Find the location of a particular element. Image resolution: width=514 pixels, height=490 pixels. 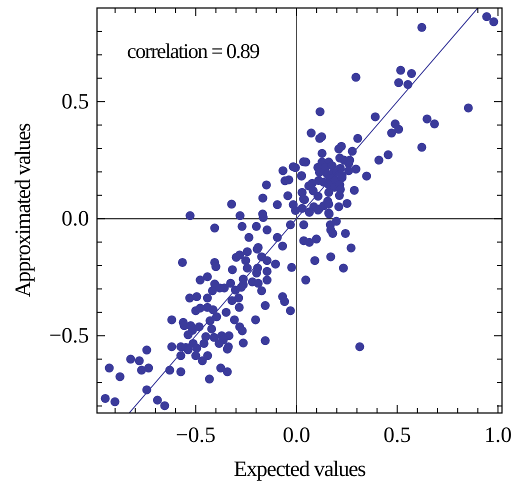

x-tick-label: 0.5 is located at coordinates (397, 434).